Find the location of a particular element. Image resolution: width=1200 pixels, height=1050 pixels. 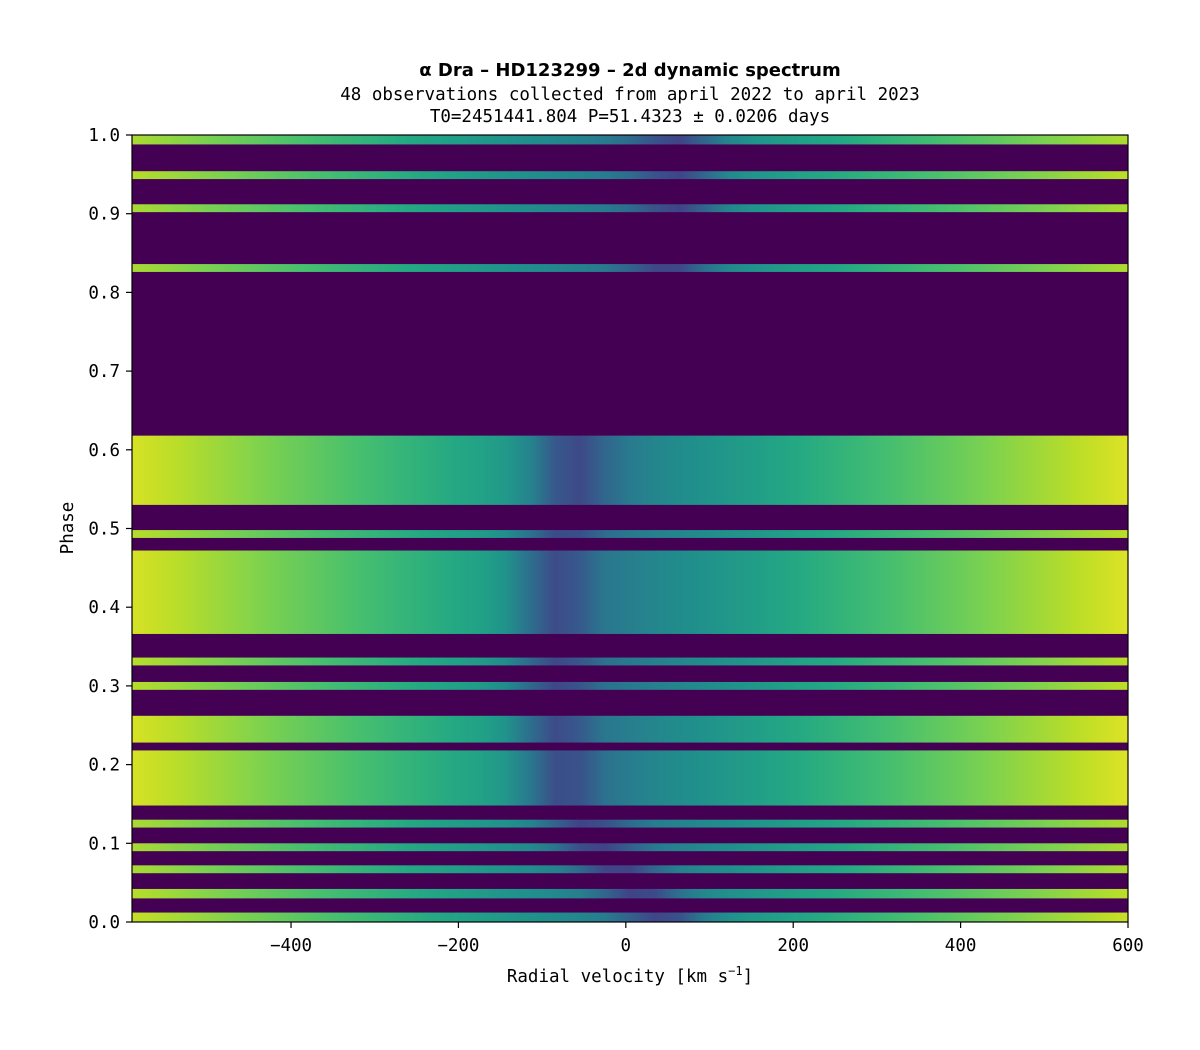

y-tick-label: 0.4 is located at coordinates (104, 608).